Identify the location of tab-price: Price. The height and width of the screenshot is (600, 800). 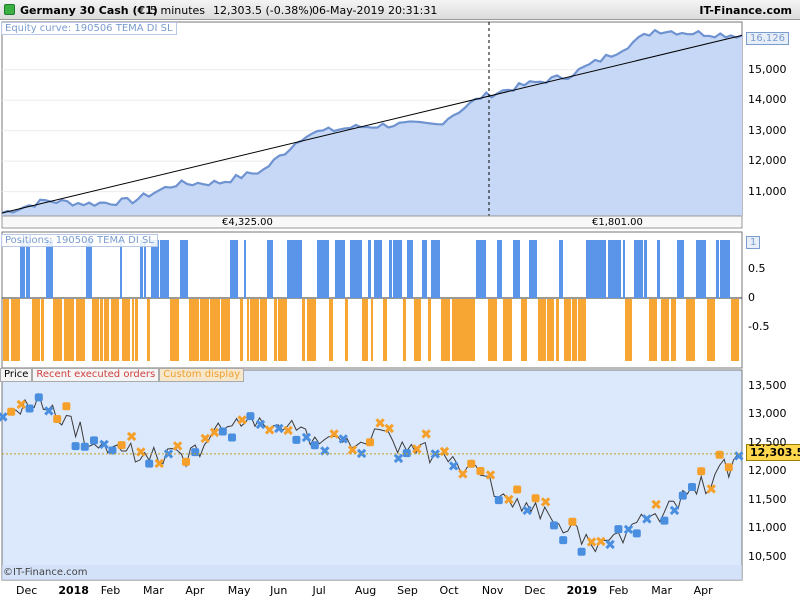
(16, 375).